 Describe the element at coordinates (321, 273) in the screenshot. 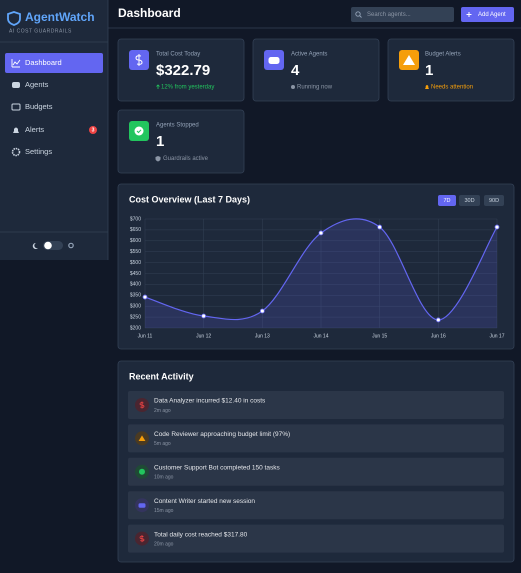

I see `area` at that location.